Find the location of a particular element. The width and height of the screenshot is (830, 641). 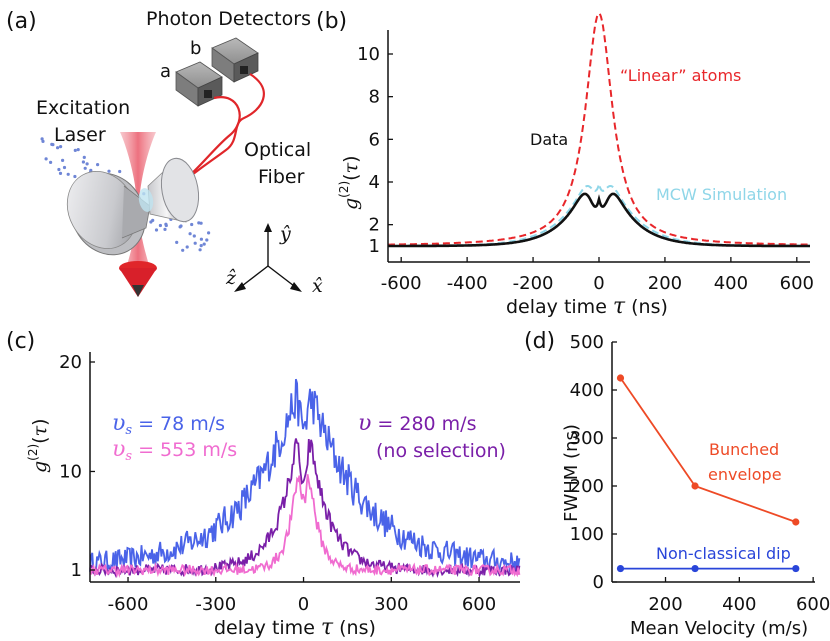

b-x-tick-label: 0 is located at coordinates (598, 283).